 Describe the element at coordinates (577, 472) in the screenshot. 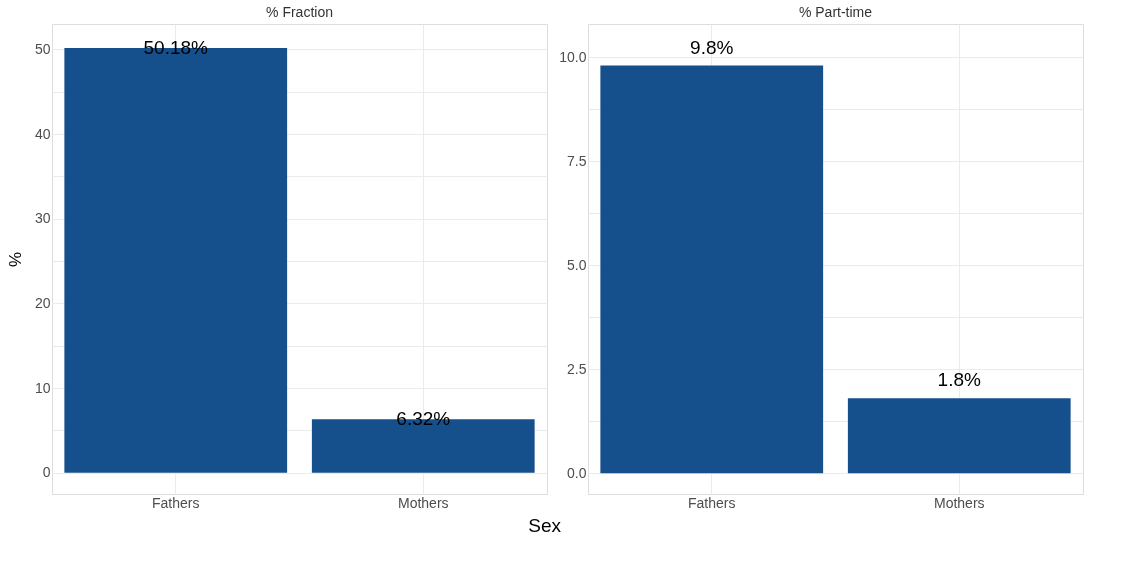

I see `y-tick-label: 0.0` at that location.